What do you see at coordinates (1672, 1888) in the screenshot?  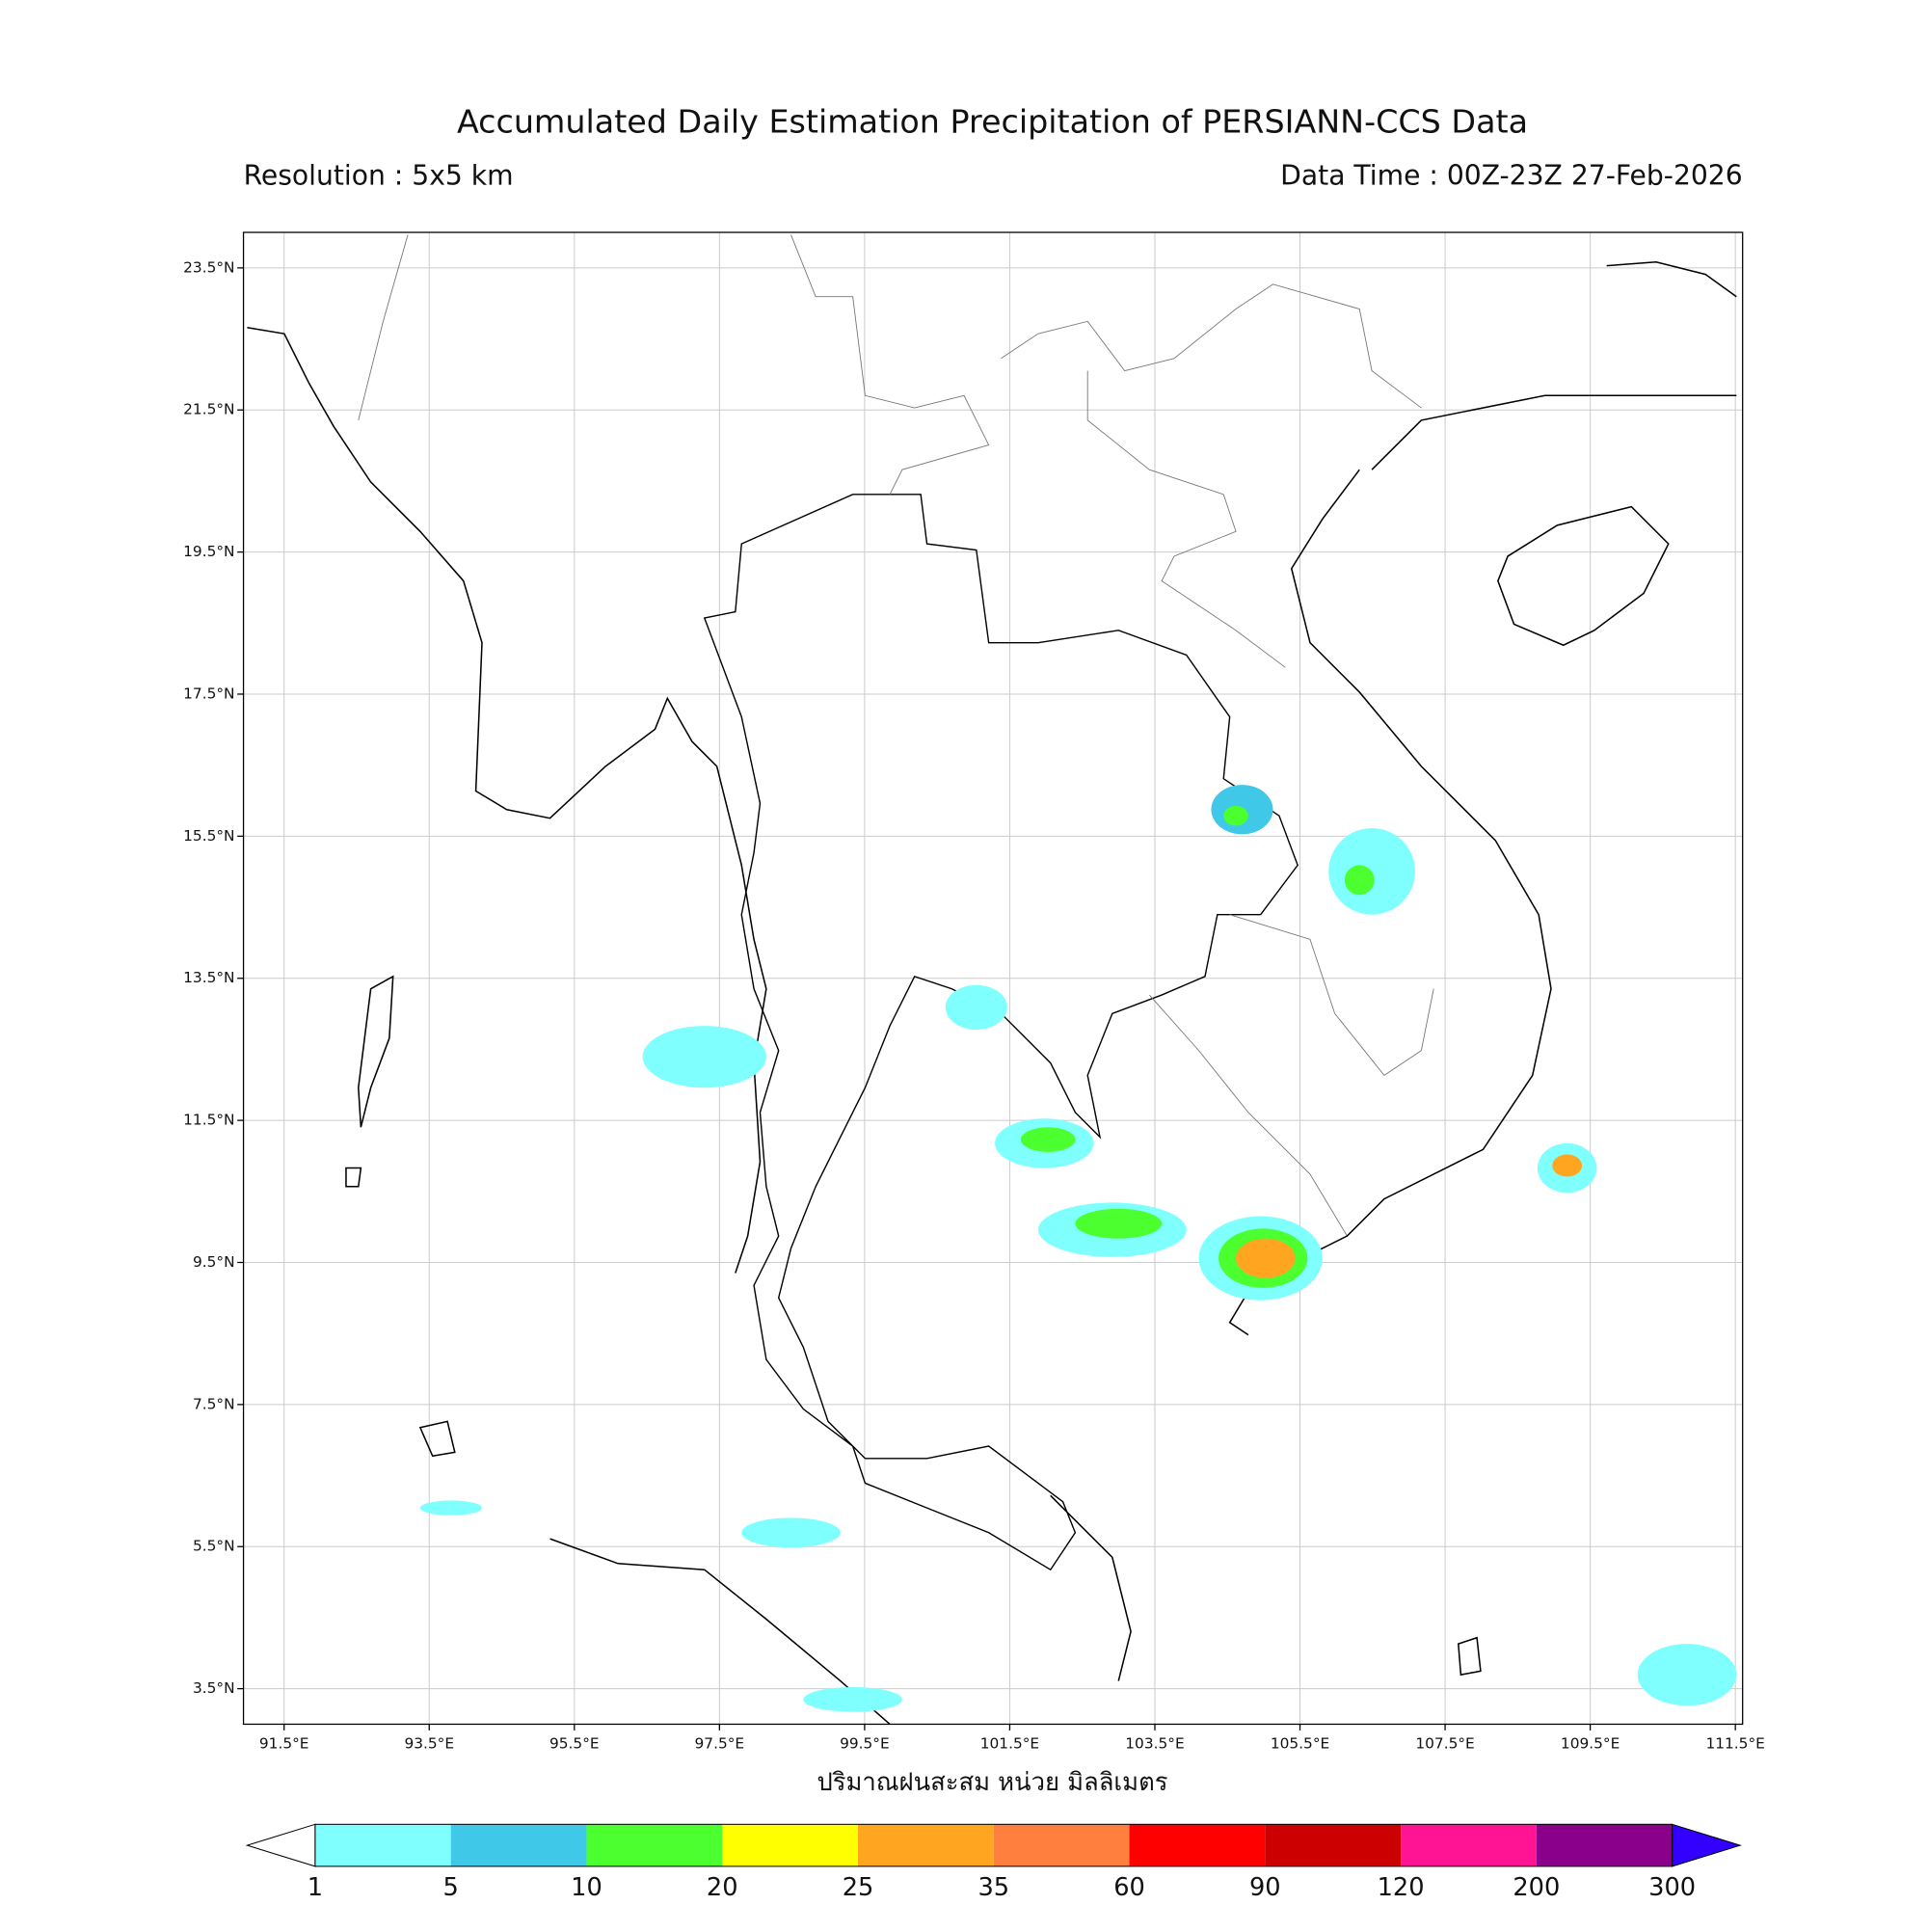 I see `colorbar-label: 300` at bounding box center [1672, 1888].